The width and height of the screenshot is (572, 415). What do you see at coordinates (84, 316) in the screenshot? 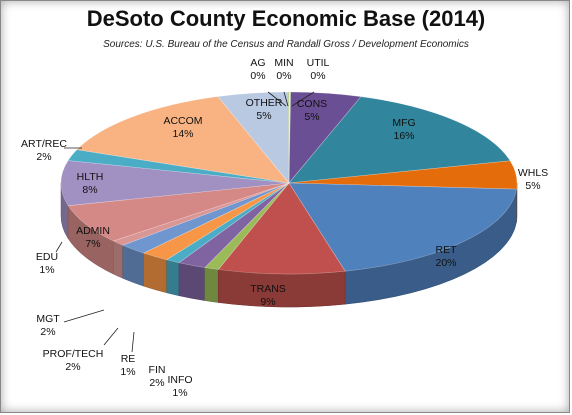
I see `leader-line-mgt` at bounding box center [84, 316].